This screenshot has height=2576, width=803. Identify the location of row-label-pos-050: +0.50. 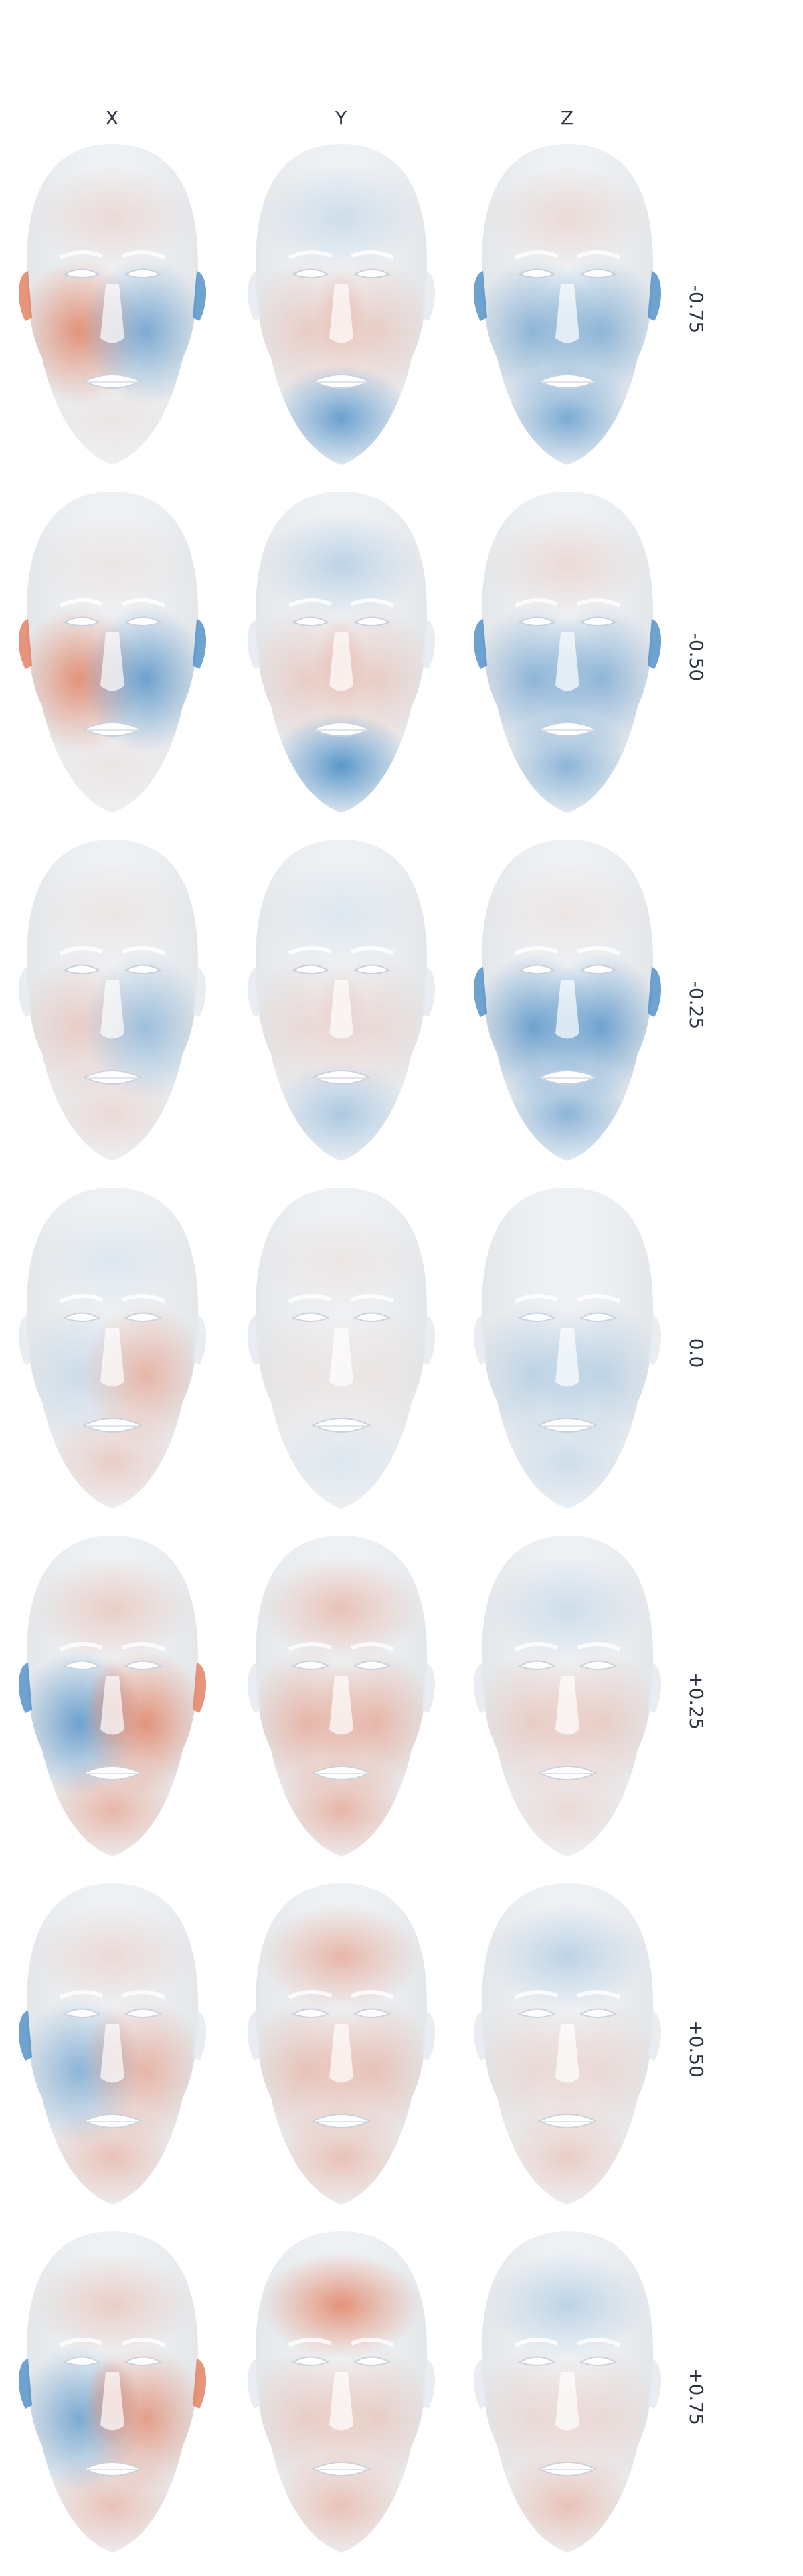
(696, 2049).